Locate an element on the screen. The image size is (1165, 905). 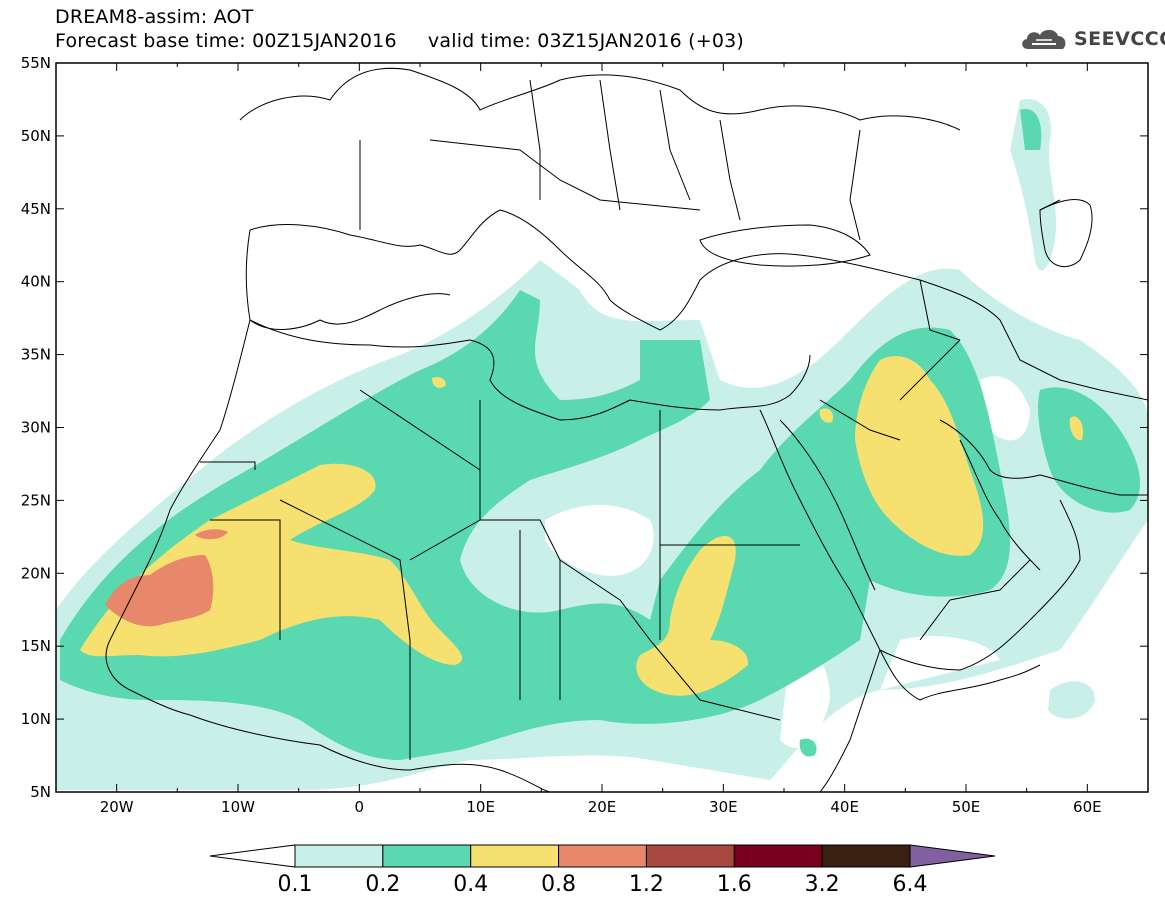
lon-label: 10W is located at coordinates (238, 807).